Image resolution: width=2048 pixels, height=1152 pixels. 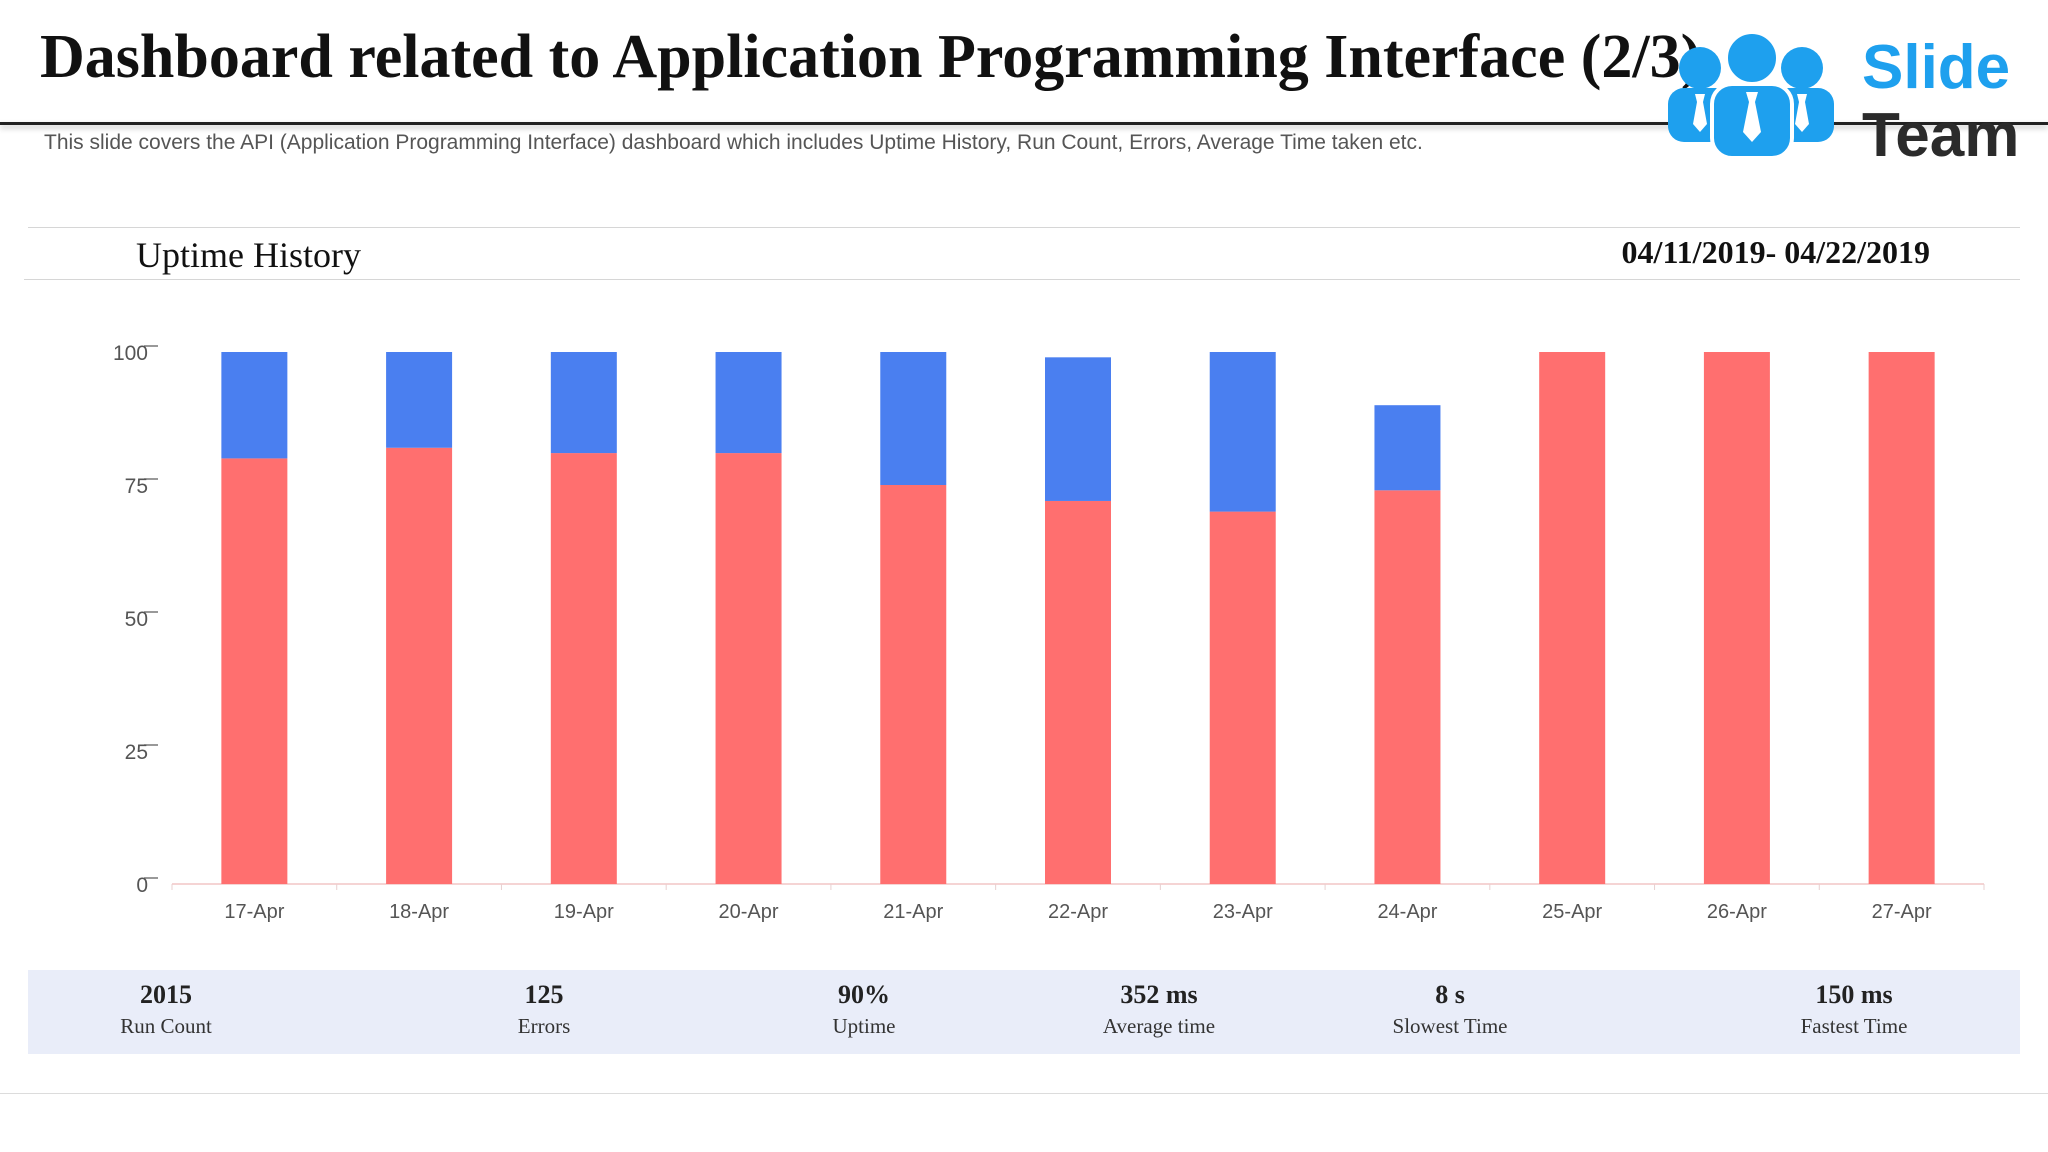 I want to click on x-tick-label: 25-Apr, so click(x=1572, y=912).